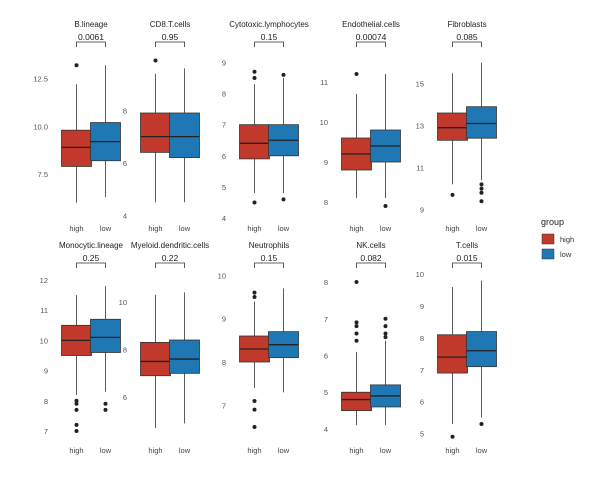 The image size is (600, 479). Describe the element at coordinates (91, 245) in the screenshot. I see `panel-title: Monocytic.lineage` at that location.